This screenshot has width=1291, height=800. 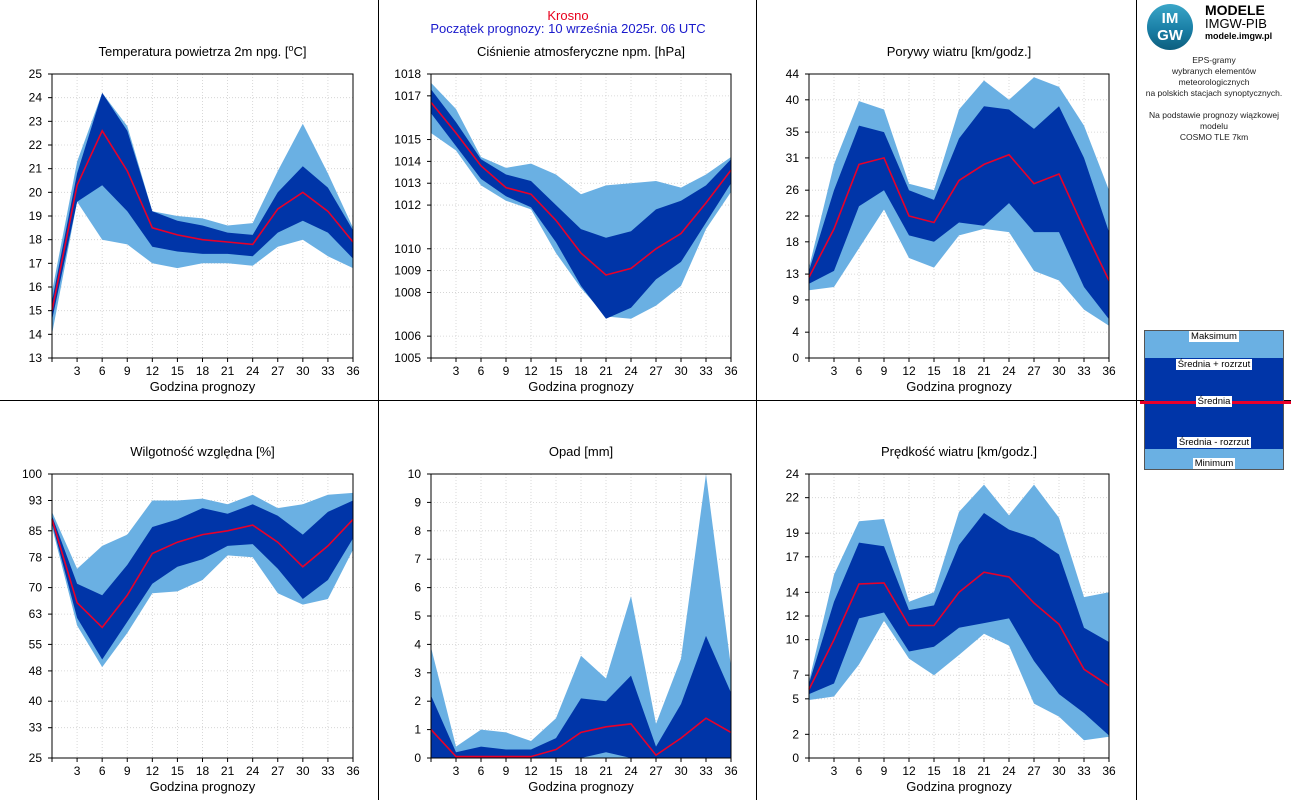 I want to click on y-tick-label: 20, so click(x=36, y=192).